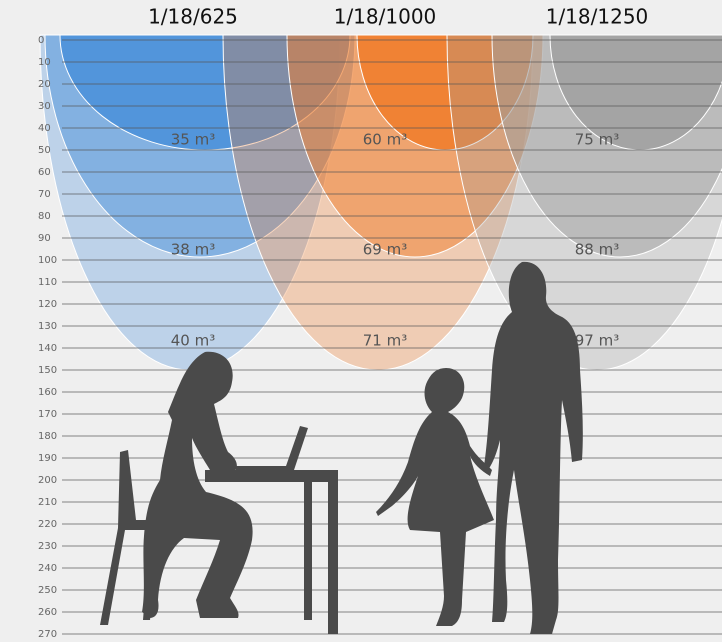  I want to click on scale-label: 110, so click(47, 282).